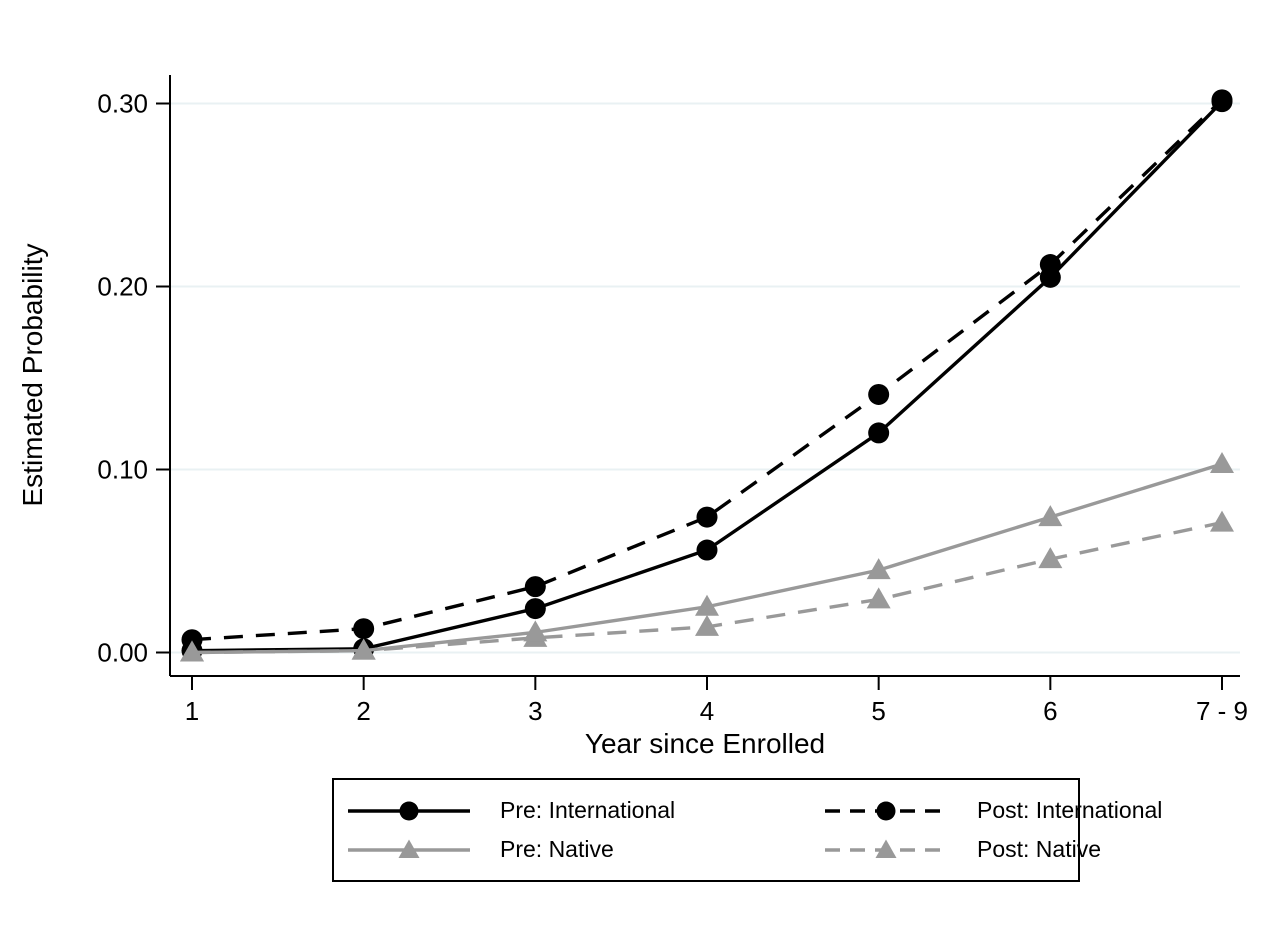 The image size is (1276, 928). I want to click on y-axis-title: Estimated Probability, so click(32, 374).